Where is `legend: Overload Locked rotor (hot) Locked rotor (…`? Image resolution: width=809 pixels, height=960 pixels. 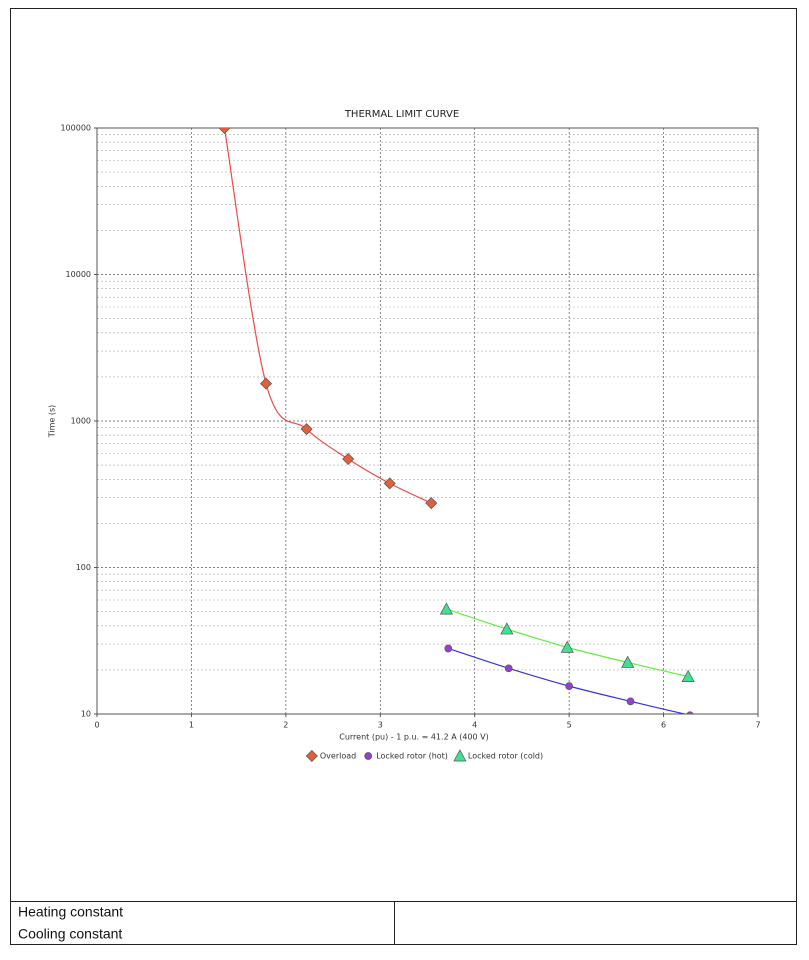
legend: Overload Locked rotor (hot) Locked rotor (… is located at coordinates (424, 755).